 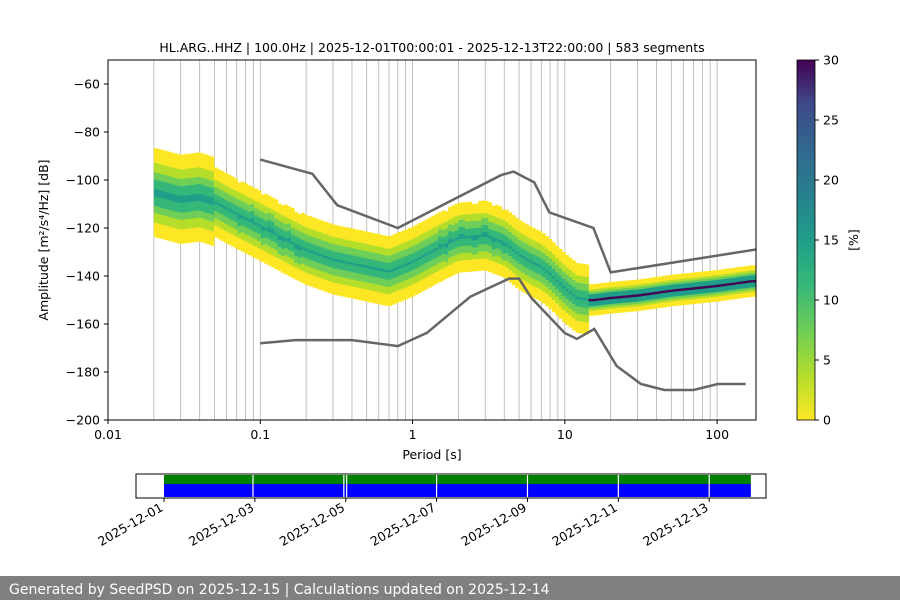 I want to click on y-axis-ticks: −200−180−160−140−120−100−80−60, so click(x=87, y=252).